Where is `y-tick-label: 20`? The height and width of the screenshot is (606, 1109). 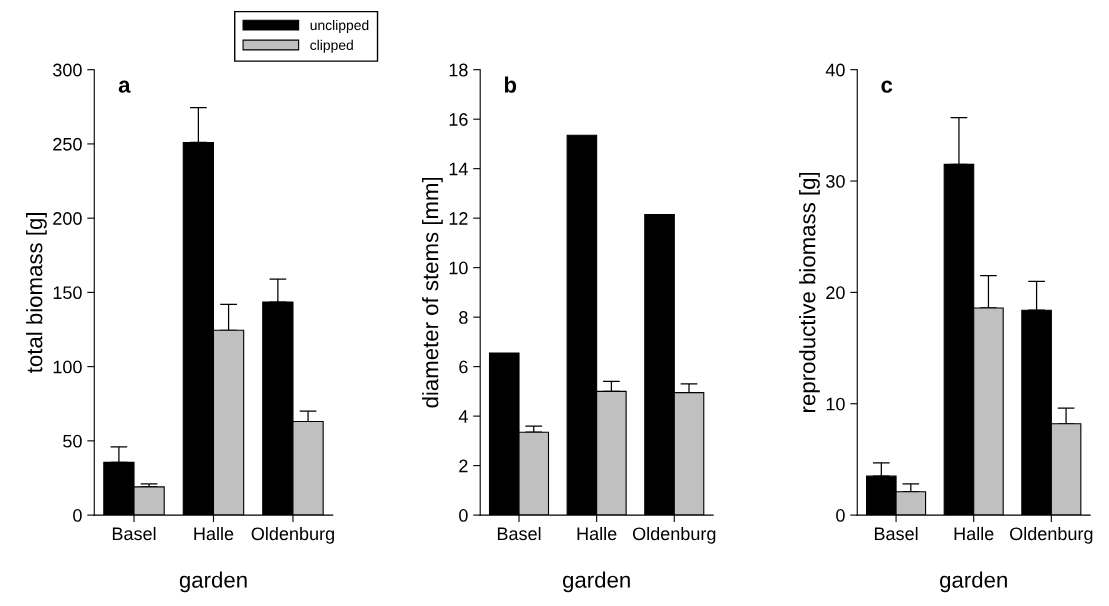
y-tick-label: 20 is located at coordinates (835, 293).